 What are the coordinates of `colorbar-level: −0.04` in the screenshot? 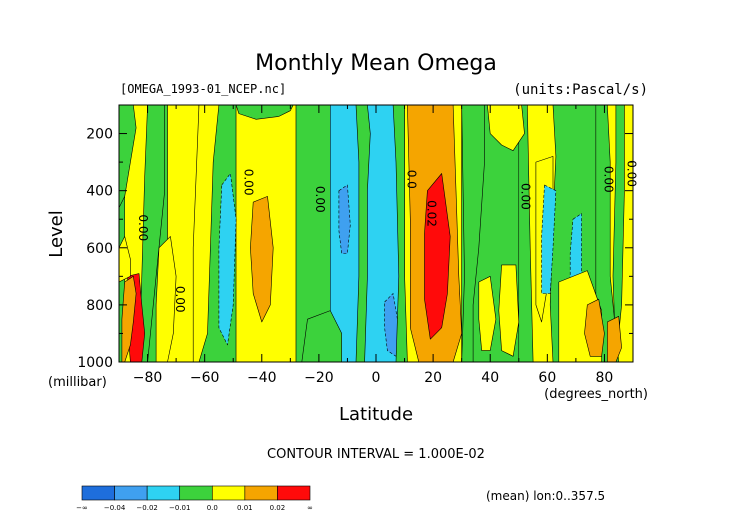 It's located at (115, 508).